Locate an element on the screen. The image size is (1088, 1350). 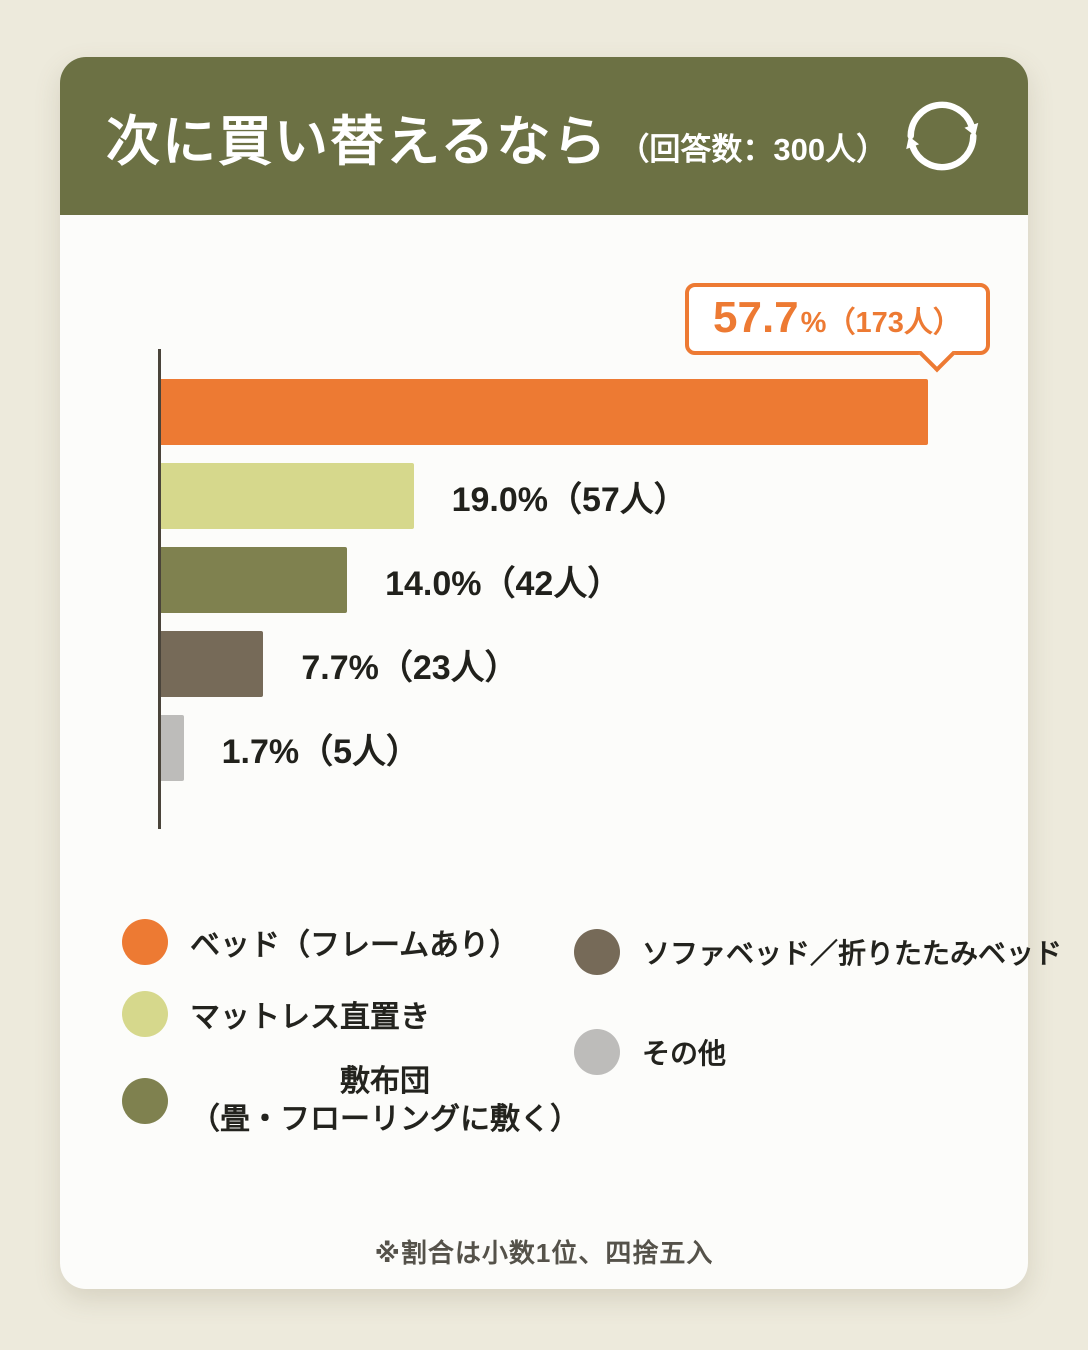
bar-row-other: 1.7%（5人） is located at coordinates (544, 748).